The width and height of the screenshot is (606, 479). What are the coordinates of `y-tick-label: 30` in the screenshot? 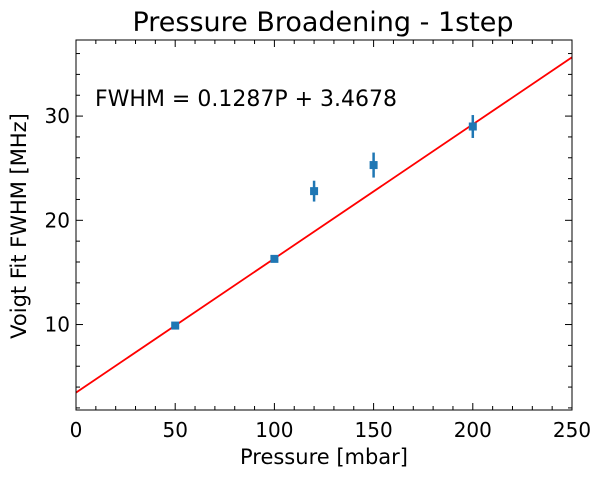 It's located at (57, 116).